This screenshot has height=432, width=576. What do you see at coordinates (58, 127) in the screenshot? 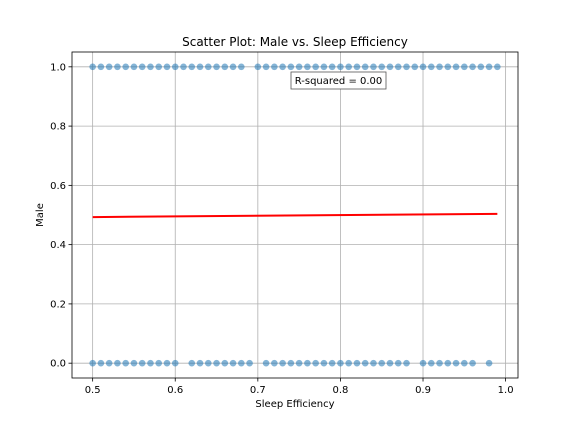
I see `y-tick-label: 0.8` at bounding box center [58, 127].